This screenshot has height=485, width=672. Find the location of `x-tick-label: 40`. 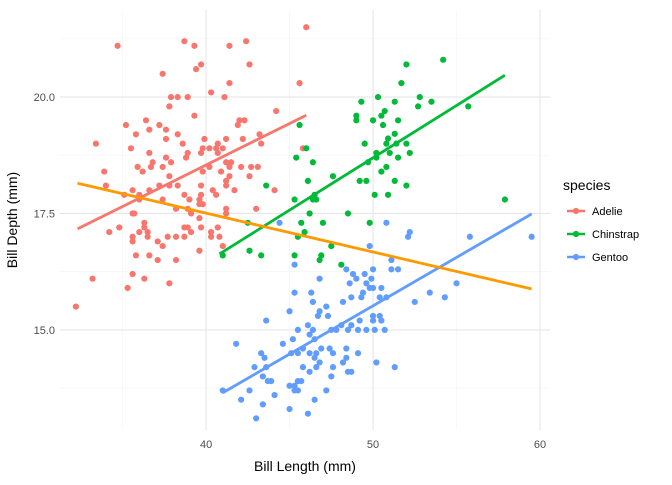

x-tick-label: 40 is located at coordinates (206, 445).